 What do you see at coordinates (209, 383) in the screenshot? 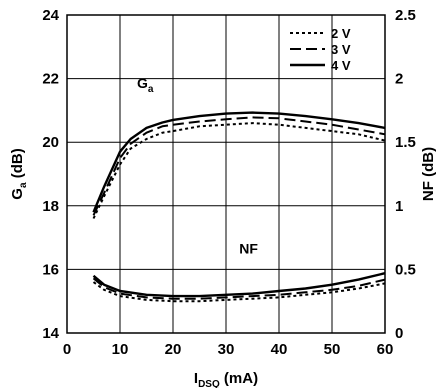
I see `x-title-sub: DSQ` at bounding box center [209, 383].